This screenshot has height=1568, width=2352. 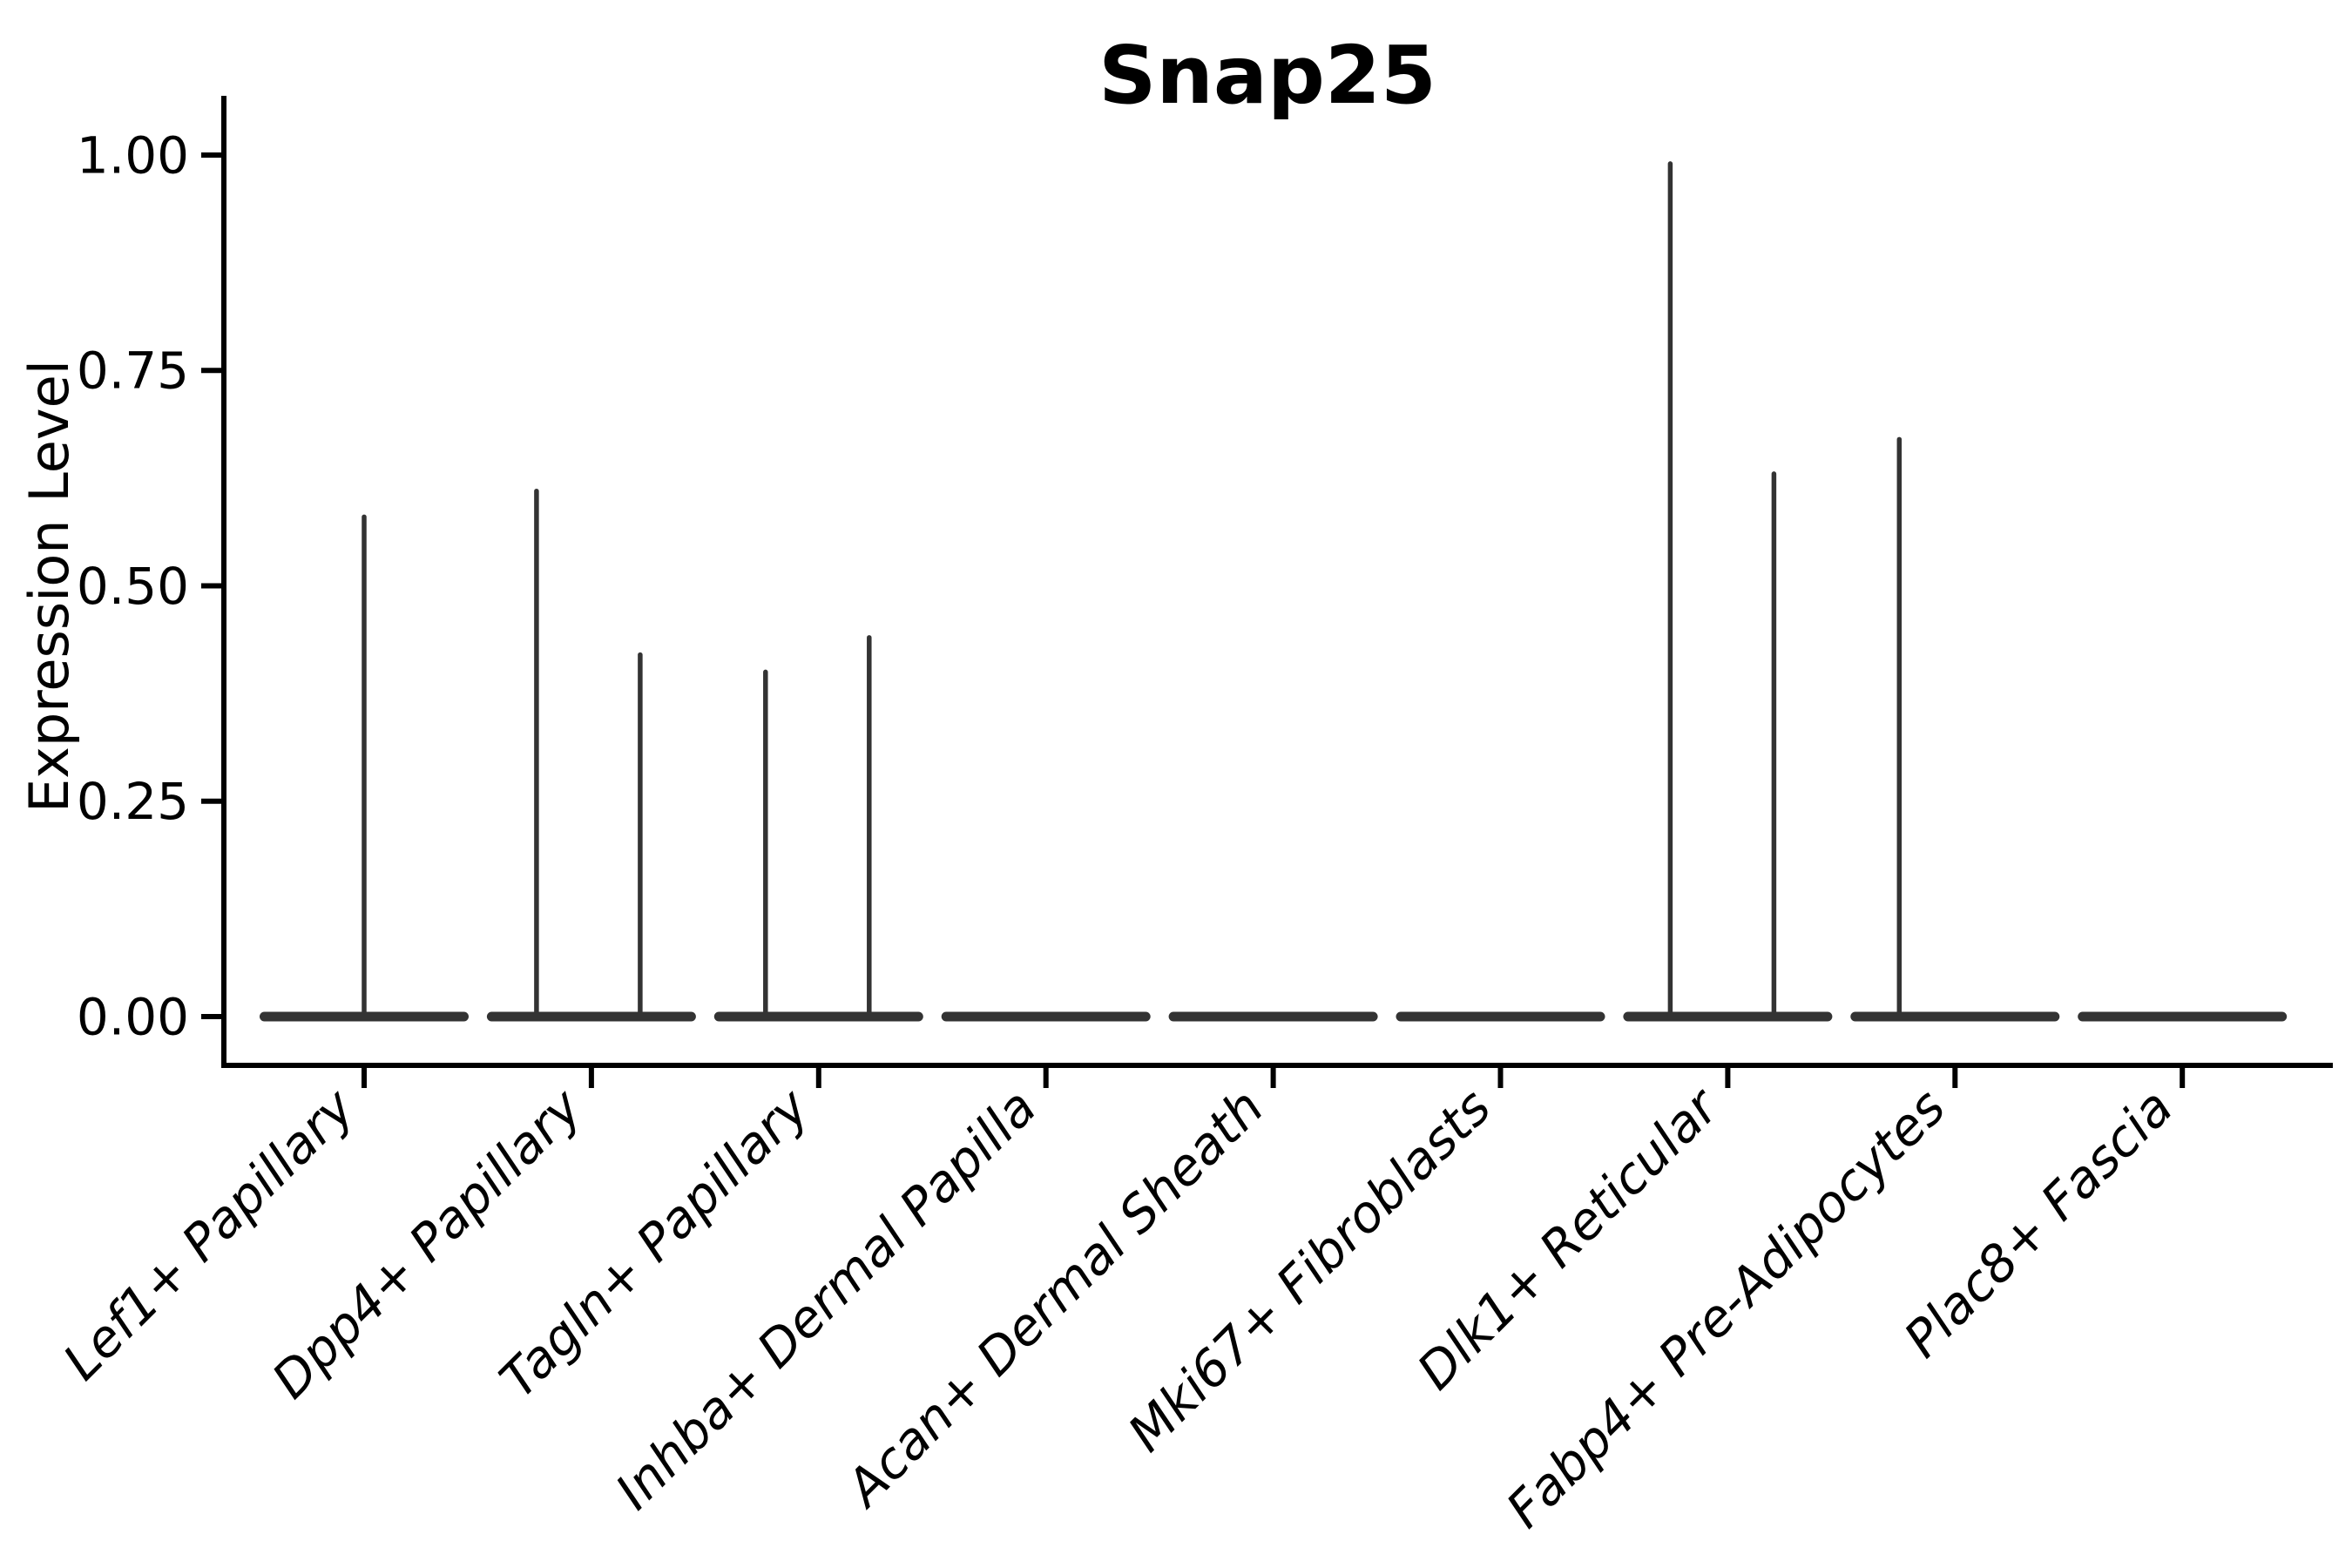 What do you see at coordinates (133, 801) in the screenshot?
I see `y-tick-label: 0.25` at bounding box center [133, 801].